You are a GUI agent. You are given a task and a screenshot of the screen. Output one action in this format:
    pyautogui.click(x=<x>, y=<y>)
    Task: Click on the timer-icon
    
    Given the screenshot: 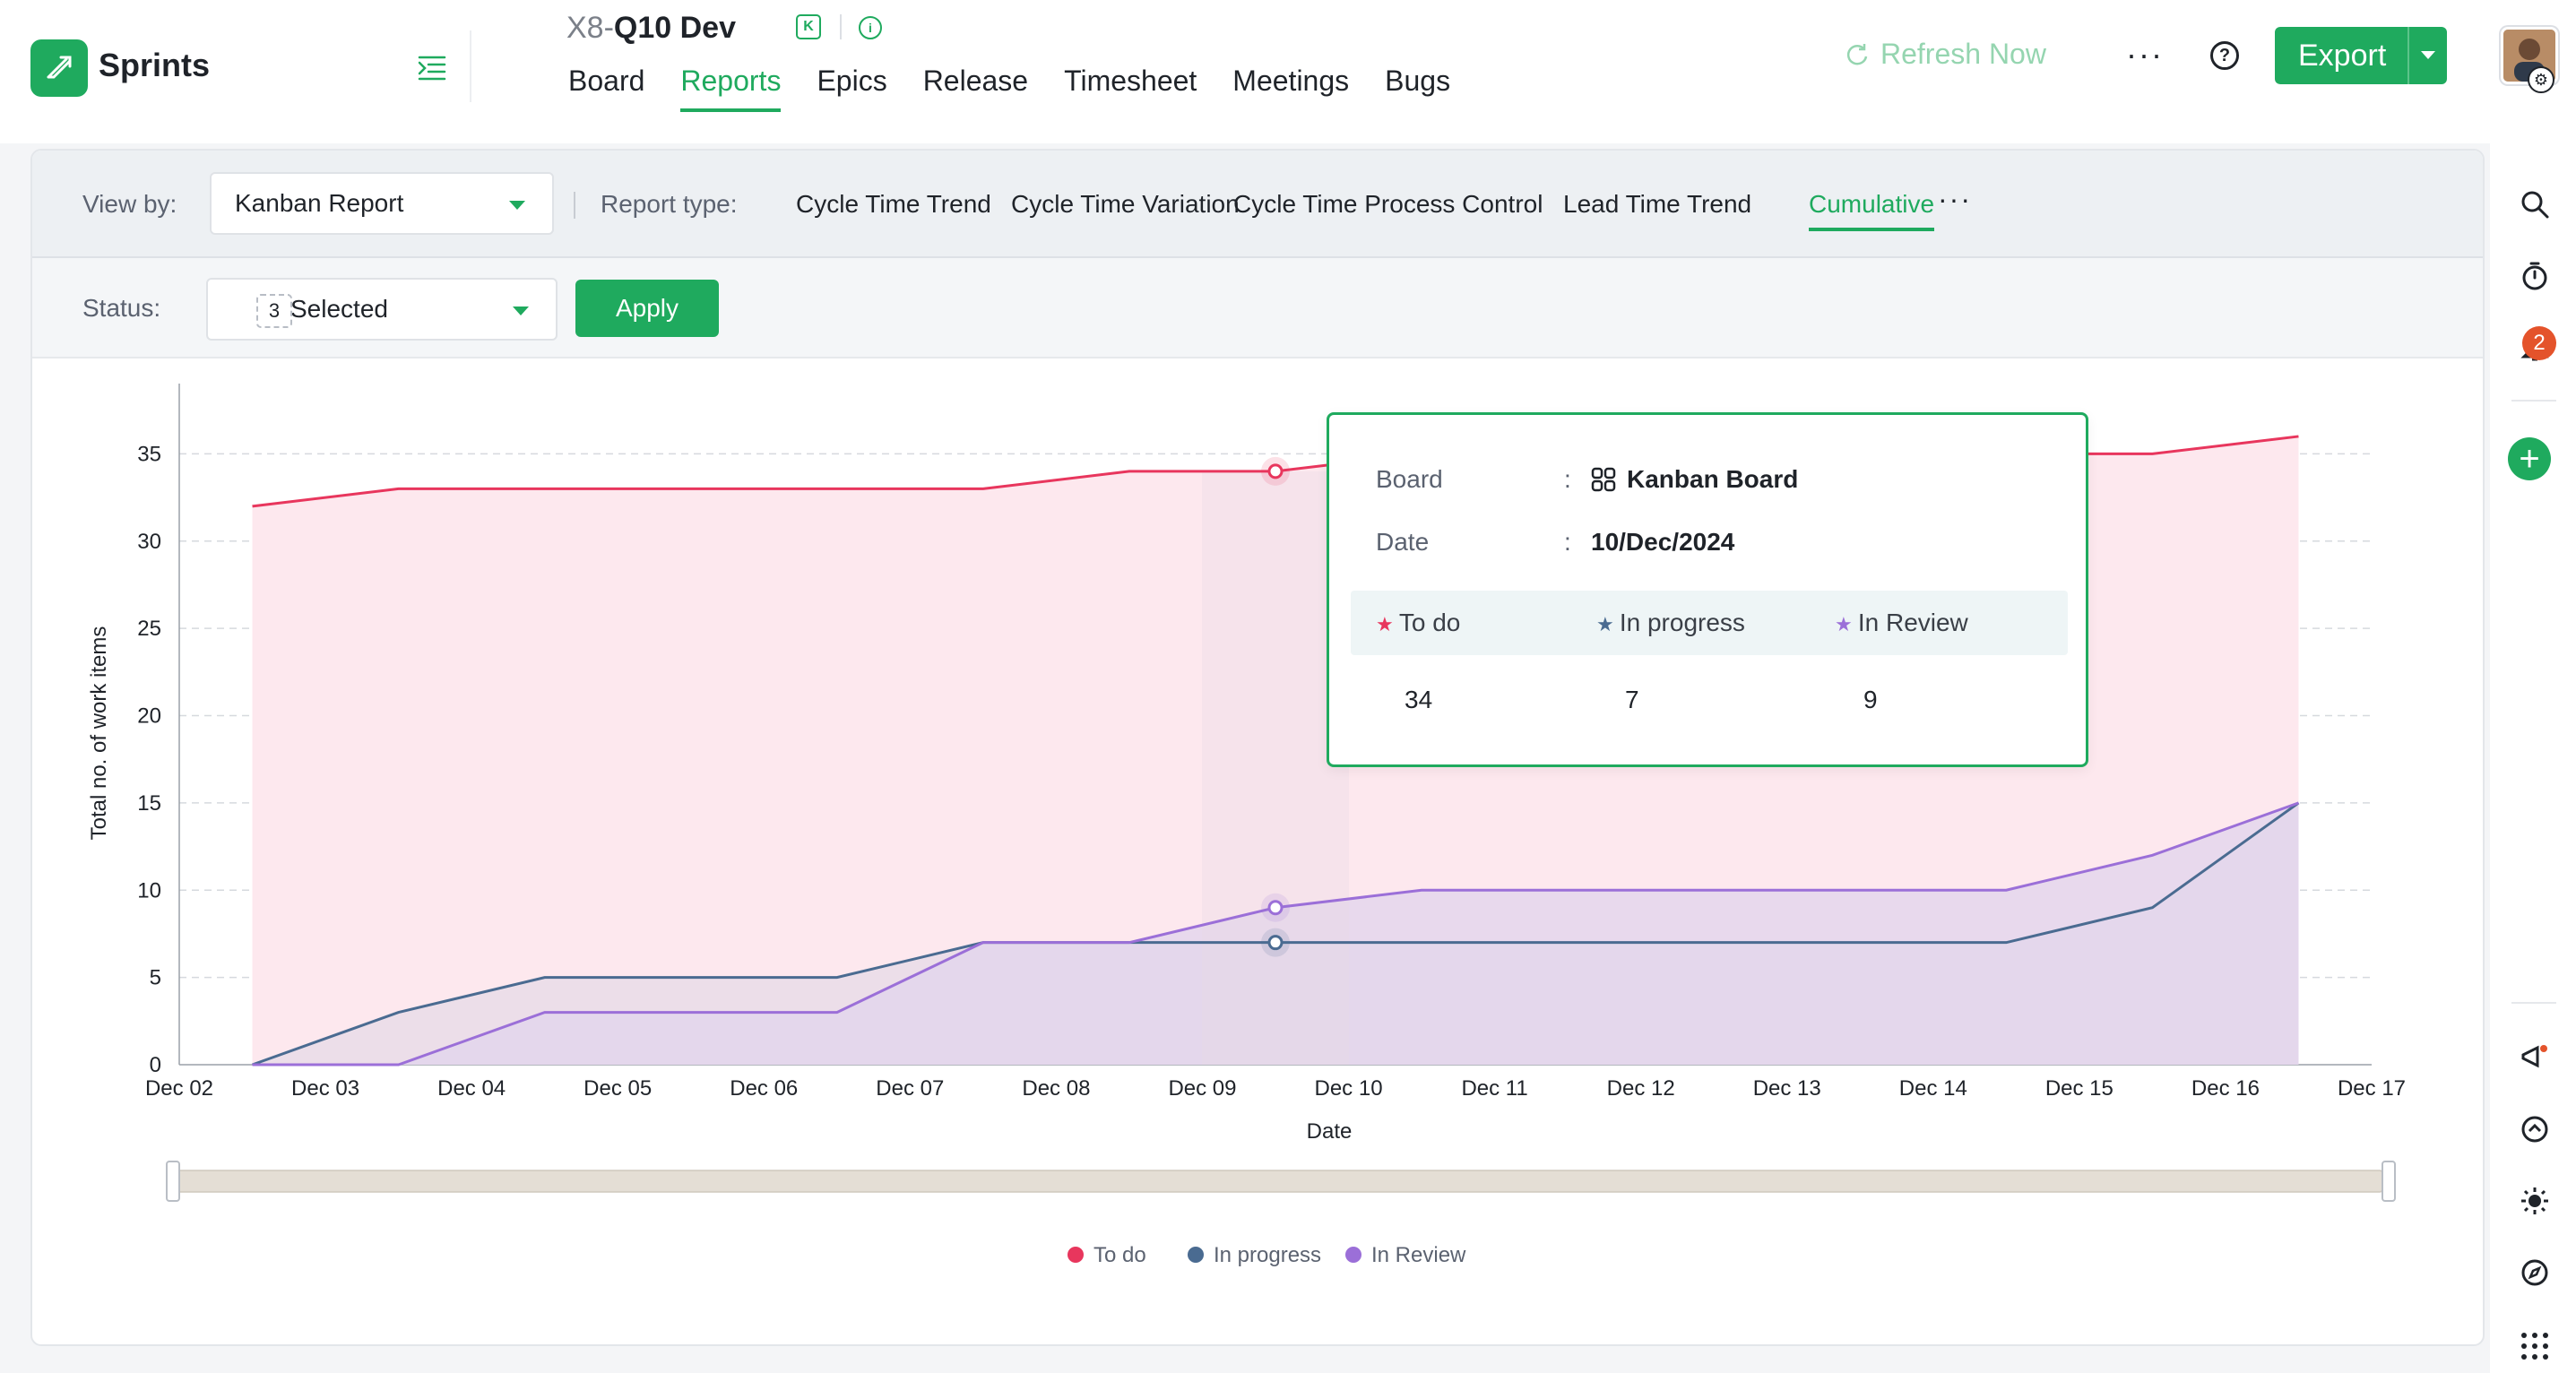 What is the action you would take?
    pyautogui.click(x=2535, y=276)
    